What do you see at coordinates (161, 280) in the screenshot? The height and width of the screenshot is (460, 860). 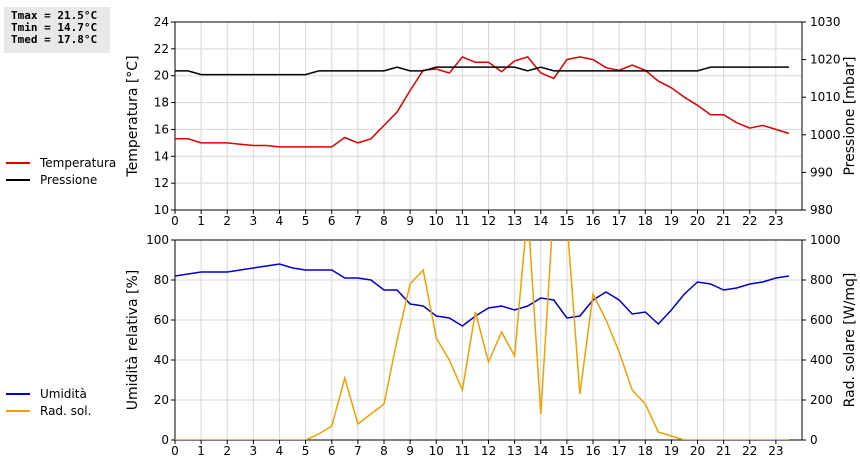 I see `y-tick-label: 80` at bounding box center [161, 280].